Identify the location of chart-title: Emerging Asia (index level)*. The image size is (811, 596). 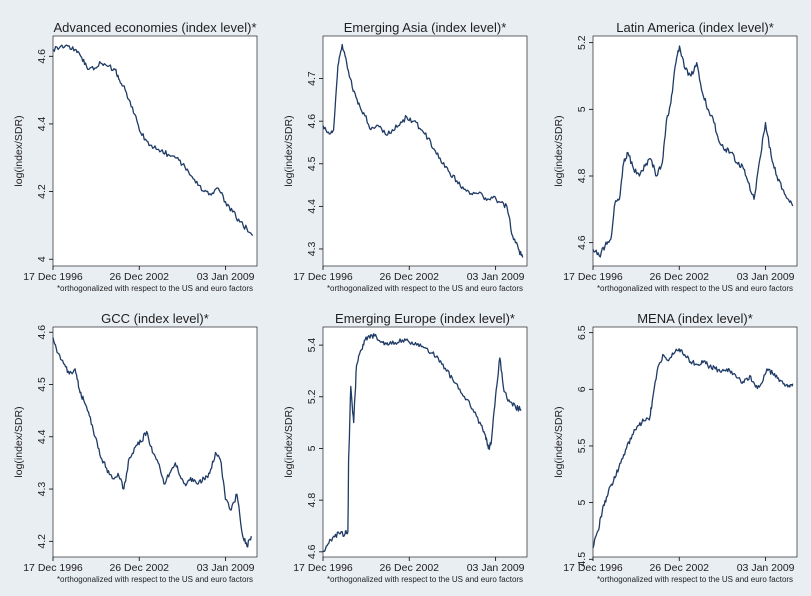
(425, 28).